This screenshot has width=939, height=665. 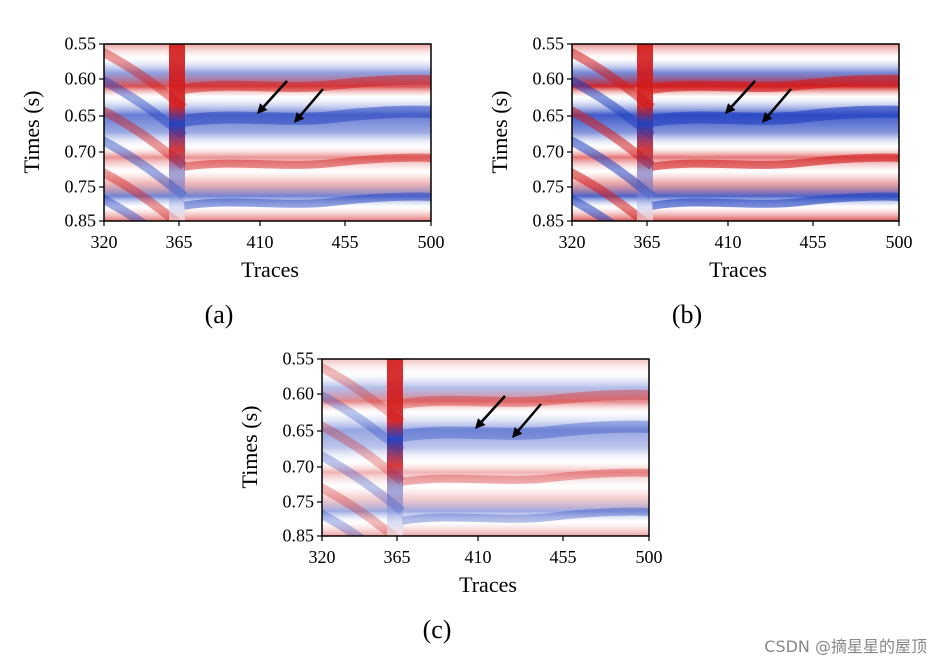 I want to click on panel-caption: (a), so click(x=219, y=314).